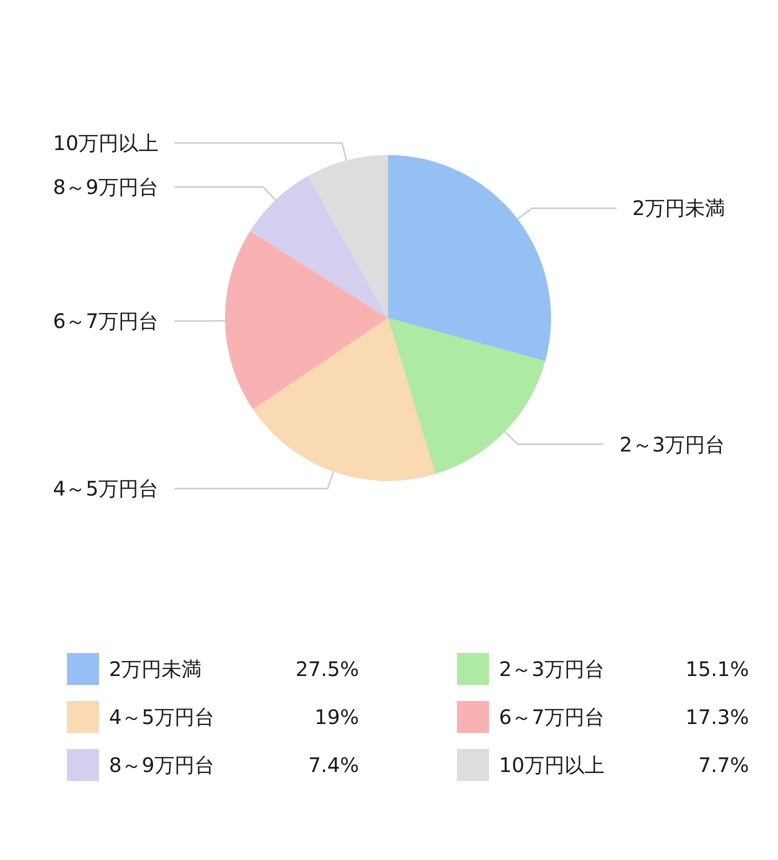 This screenshot has width=778, height=860. Describe the element at coordinates (336, 717) in the screenshot. I see `data-label: 19%` at that location.